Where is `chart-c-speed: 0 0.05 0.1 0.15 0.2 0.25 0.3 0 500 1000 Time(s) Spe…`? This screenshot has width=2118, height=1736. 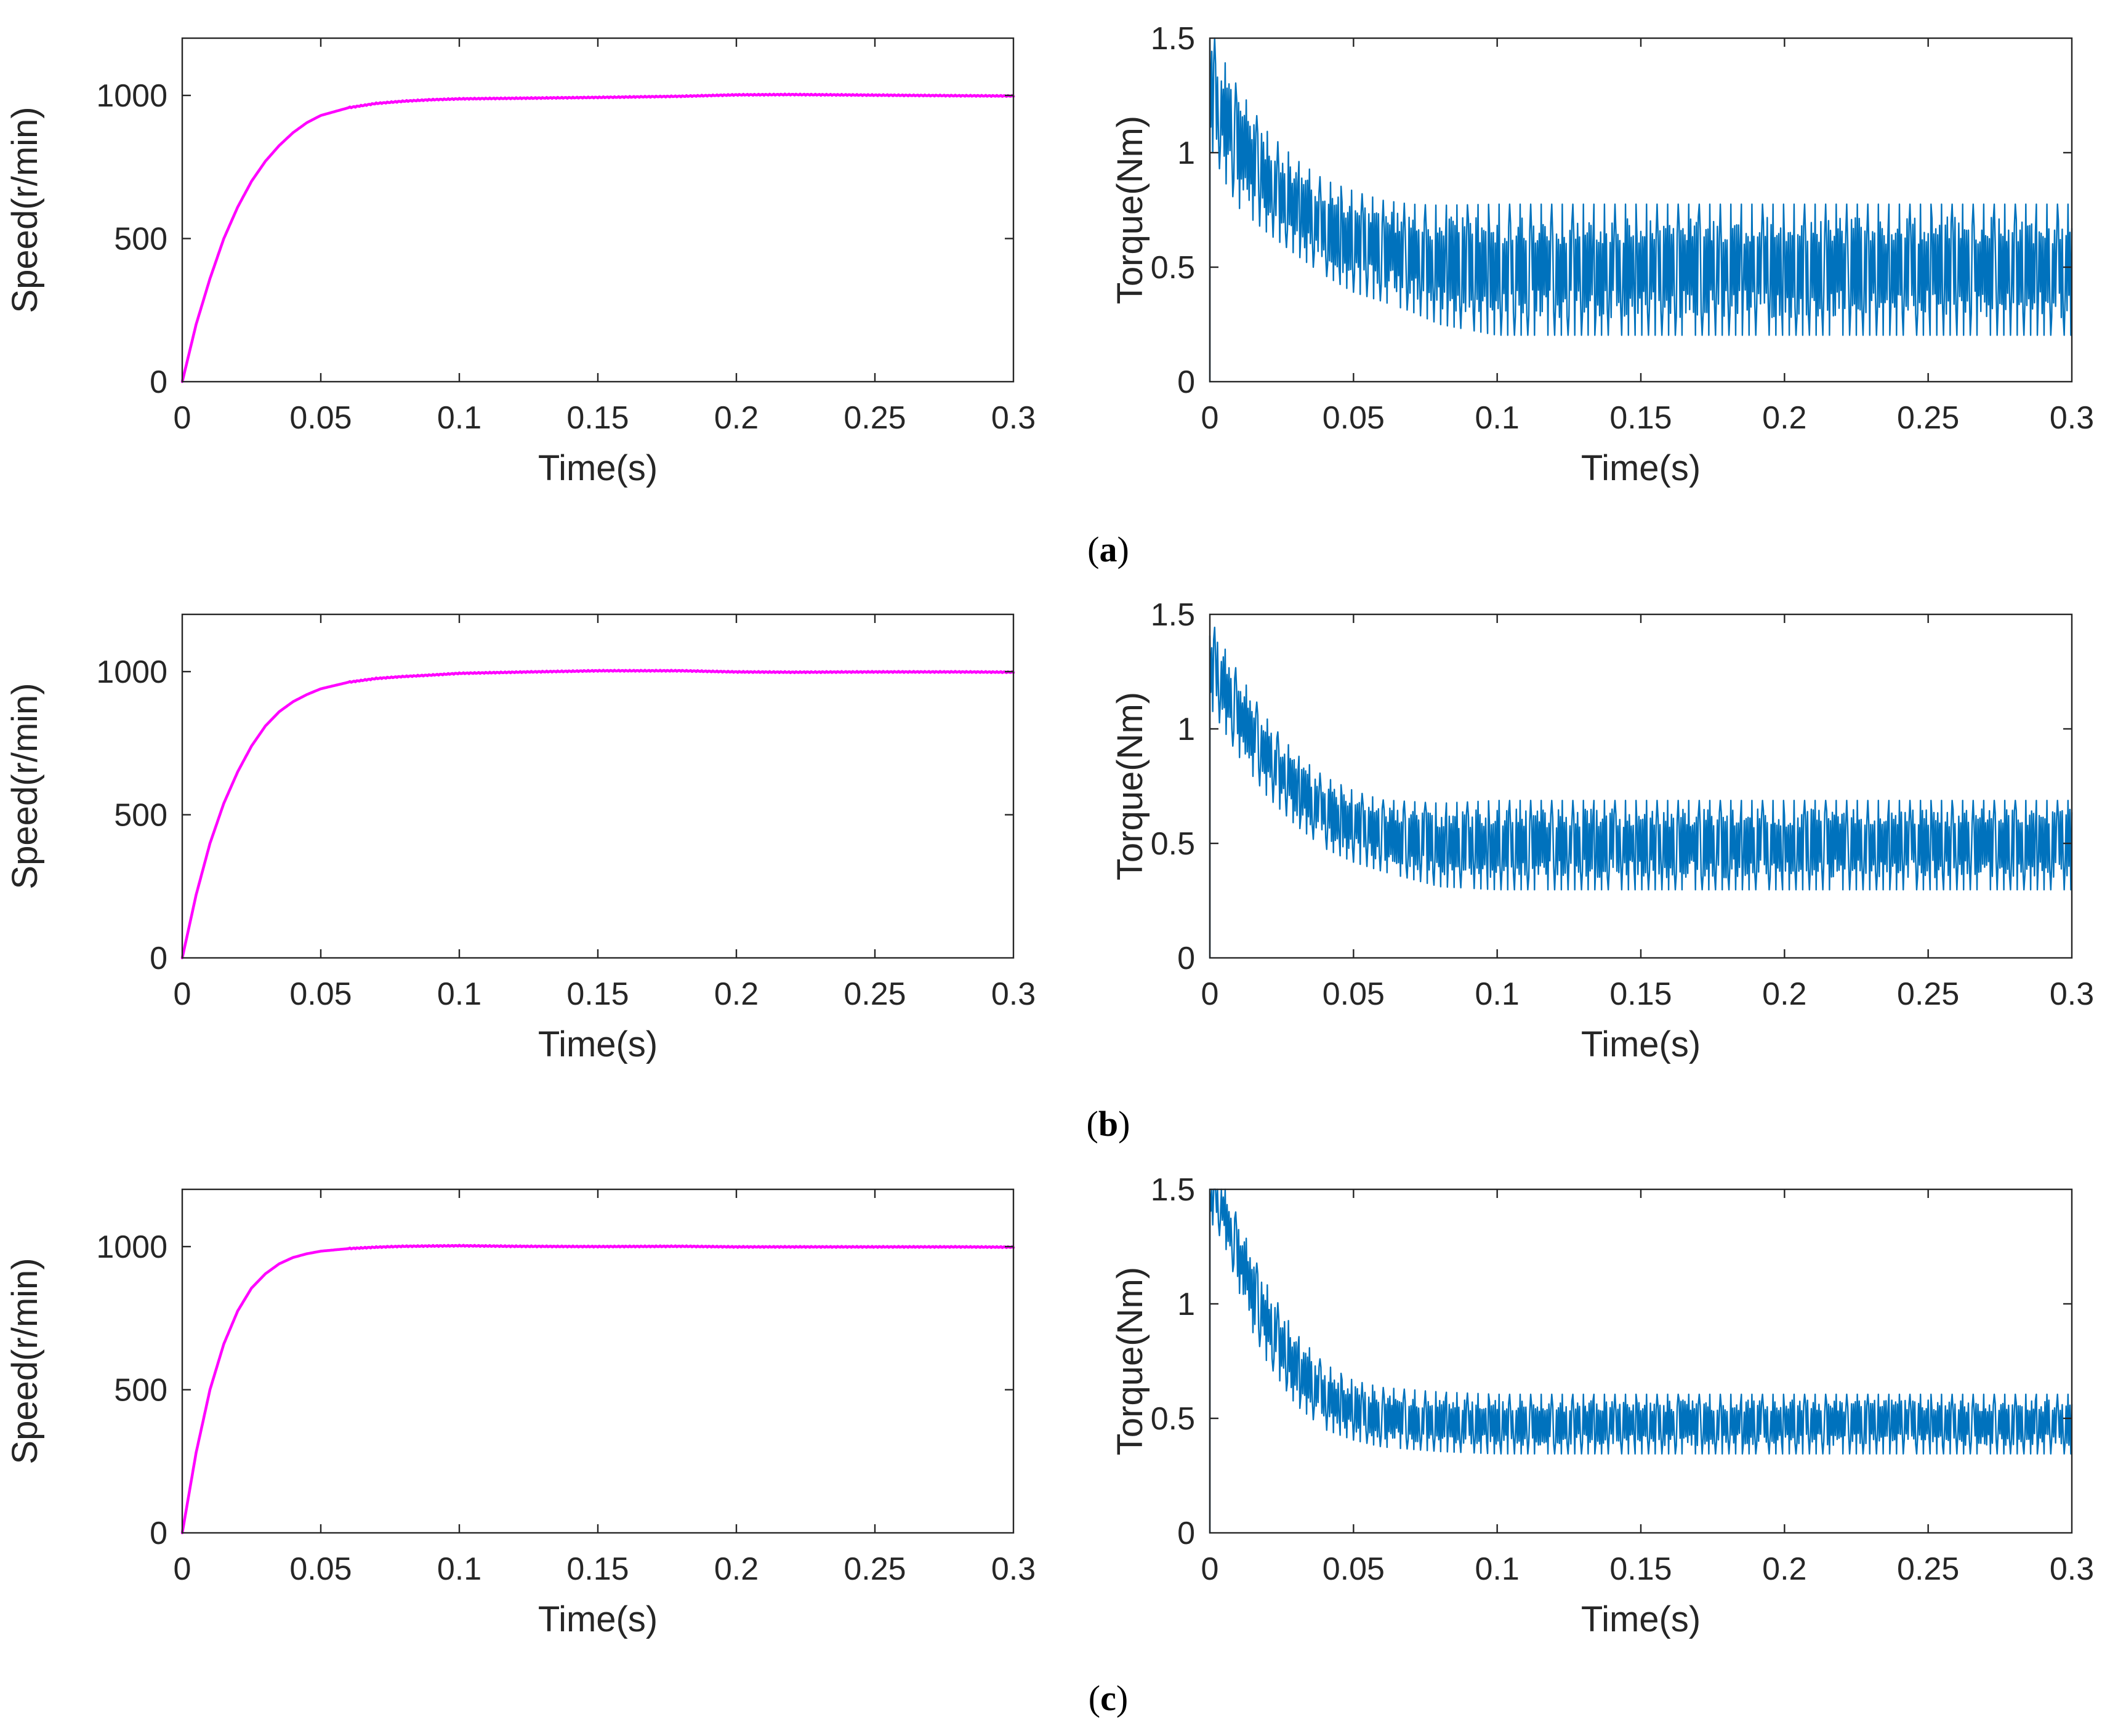 chart-c-speed: 0 0.05 0.1 0.15 0.2 0.25 0.3 0 500 1000 Time(s) Spe… is located at coordinates (521, 1414).